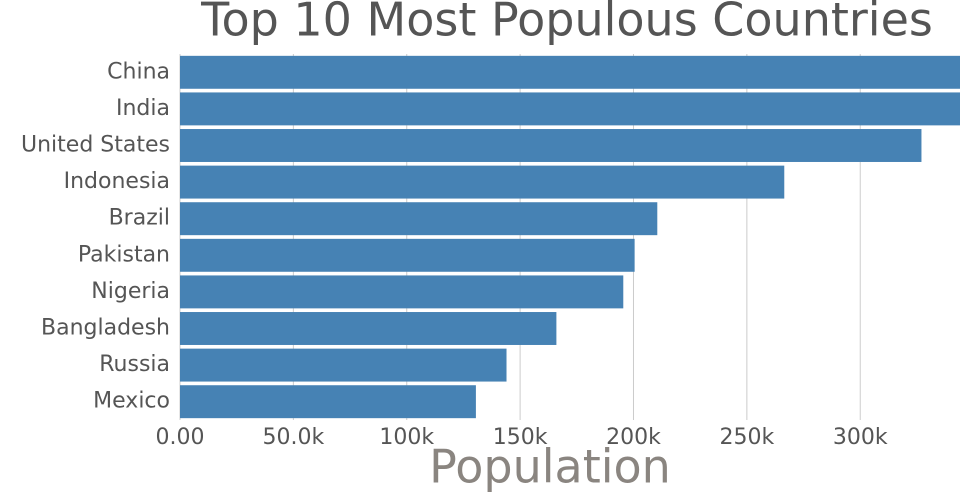  Describe the element at coordinates (860, 437) in the screenshot. I see `x-tick-label: 300k` at that location.